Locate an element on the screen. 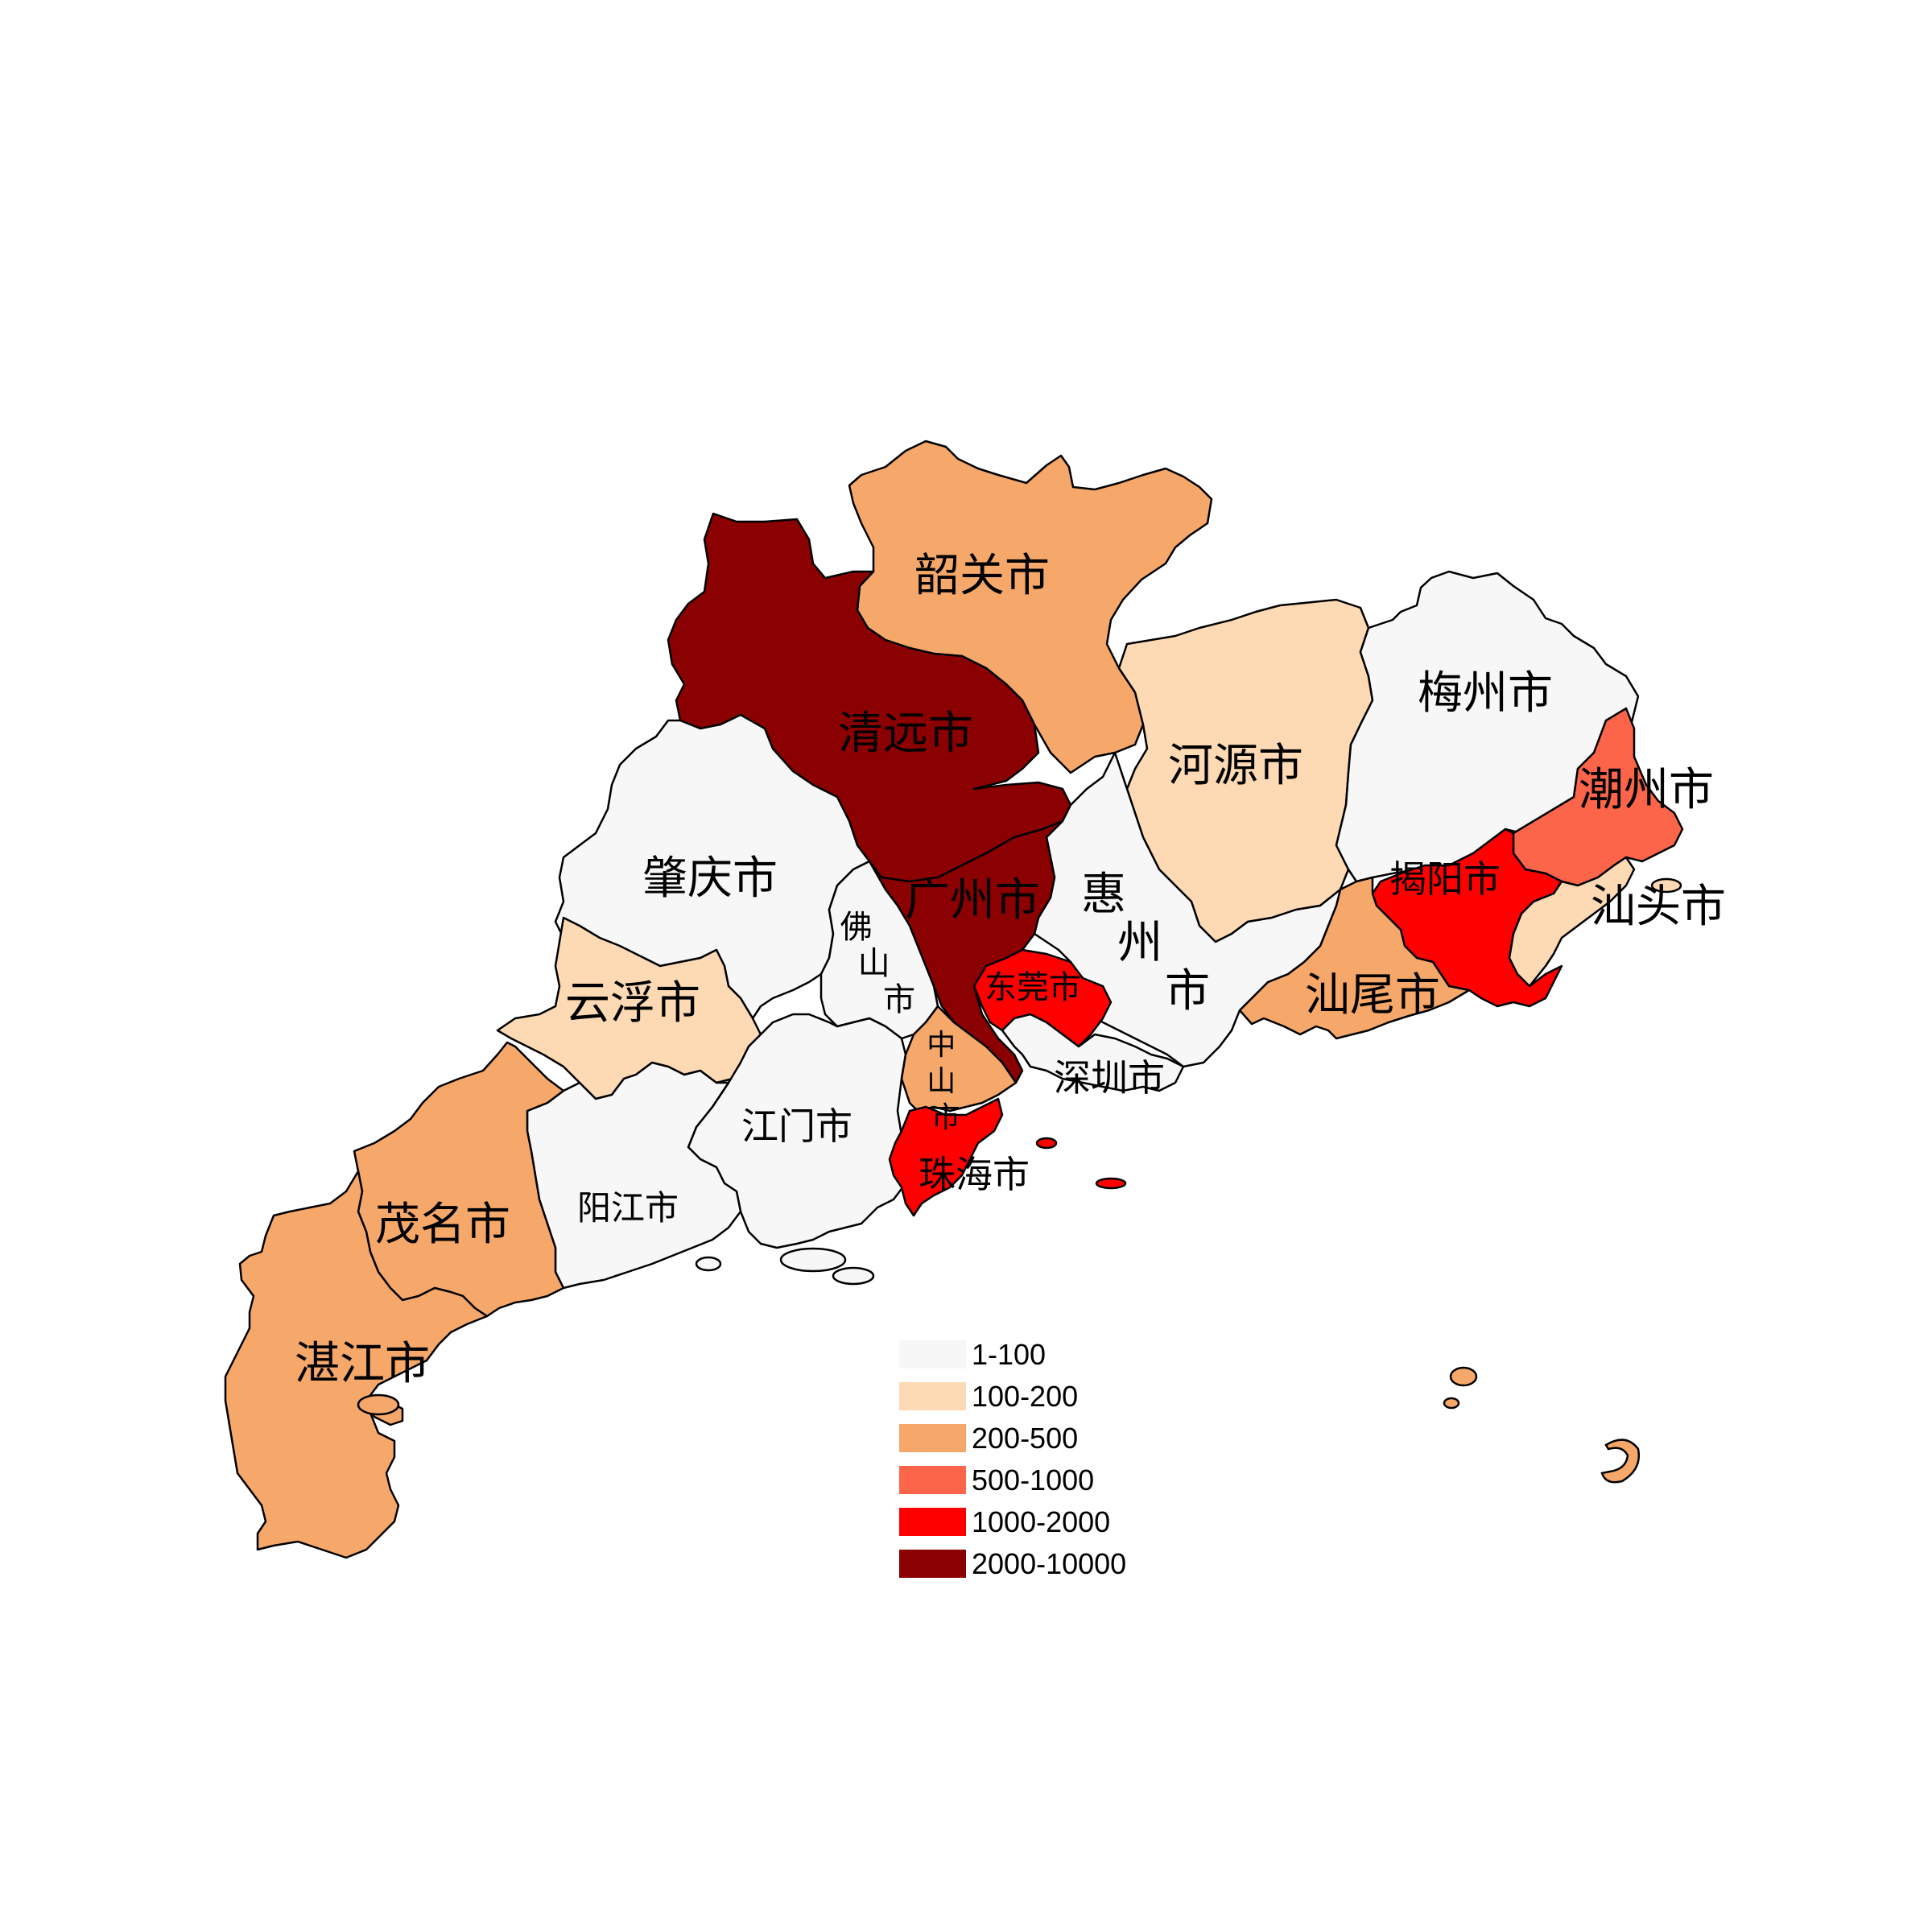 The image size is (1932, 1932). label-zhongshan-line: 市 is located at coordinates (945, 1117).